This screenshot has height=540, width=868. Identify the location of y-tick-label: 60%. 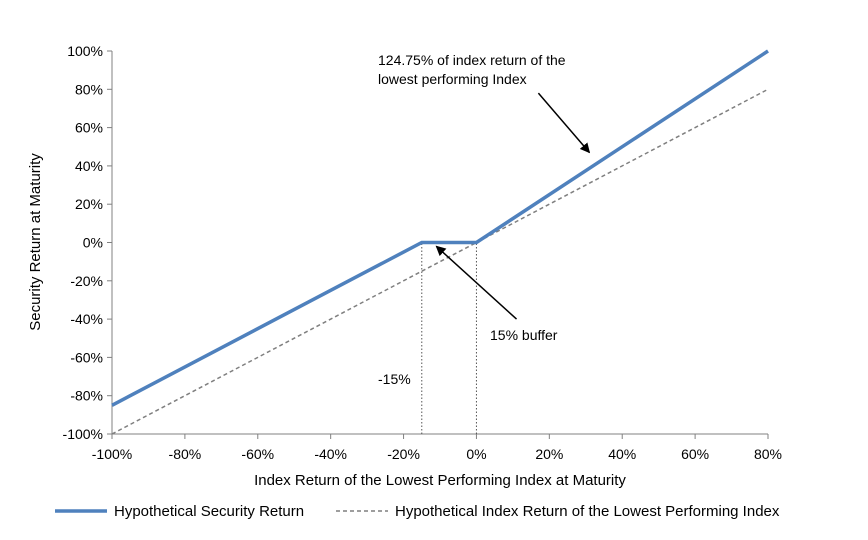
(89, 128).